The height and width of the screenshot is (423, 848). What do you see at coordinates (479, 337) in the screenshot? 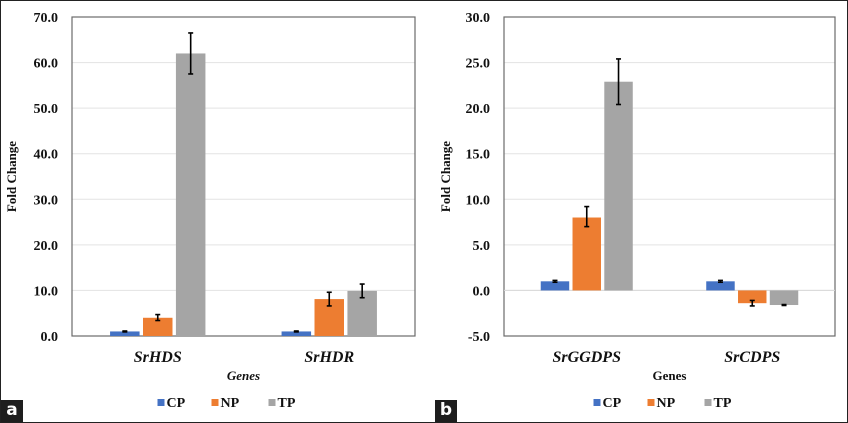
I see `y-tick-label: -5.0` at bounding box center [479, 337].